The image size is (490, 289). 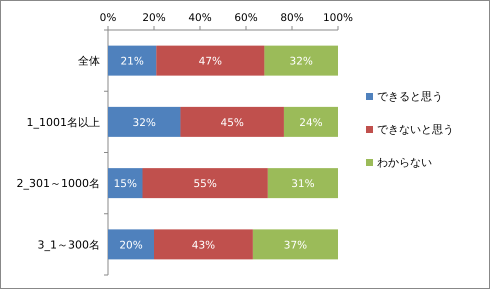 What do you see at coordinates (154, 18) in the screenshot?
I see `x-tick-label: 20%` at bounding box center [154, 18].